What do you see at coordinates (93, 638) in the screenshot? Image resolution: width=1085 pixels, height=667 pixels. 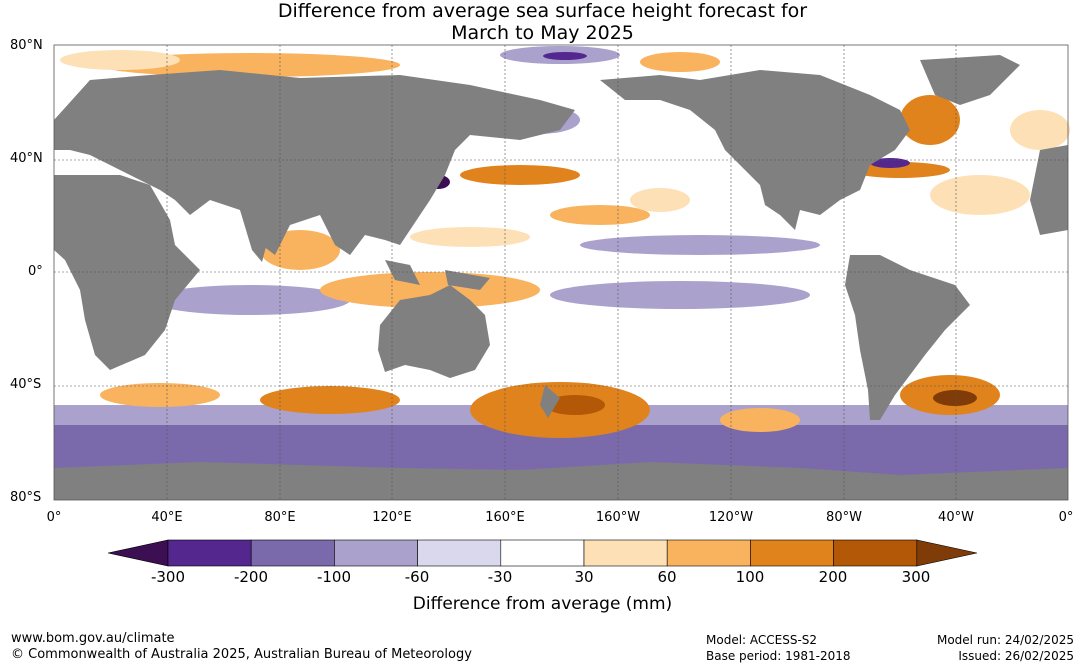 I see `footer-url: www.bom.gov.au/climate` at bounding box center [93, 638].